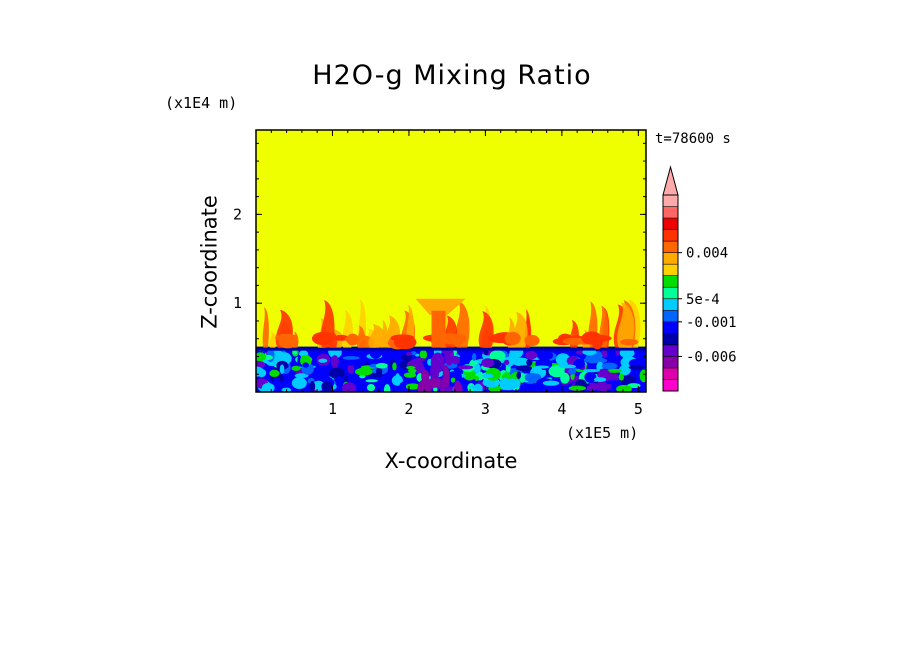 This screenshot has width=904, height=654. What do you see at coordinates (711, 357) in the screenshot?
I see `colorbar-label: -0.006` at bounding box center [711, 357].